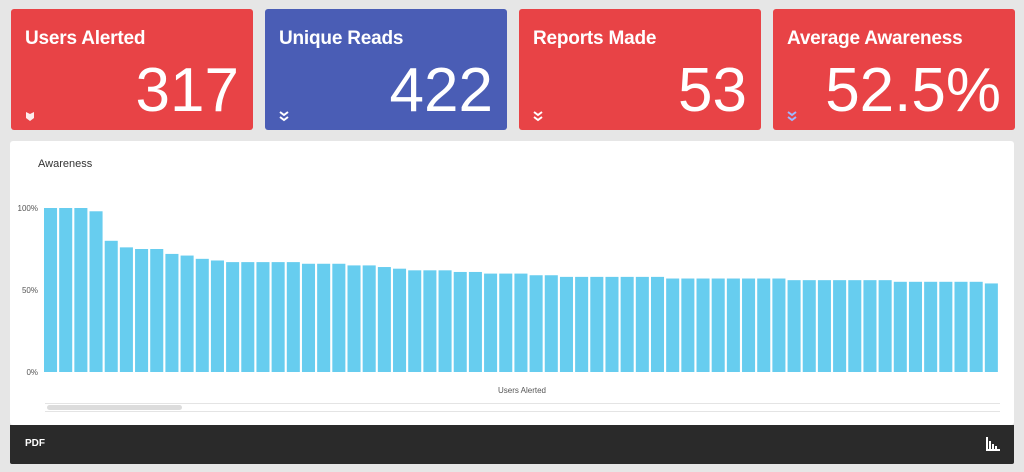 Image resolution: width=1024 pixels, height=472 pixels. What do you see at coordinates (65, 164) in the screenshot?
I see `chart-title: Awareness` at bounding box center [65, 164].